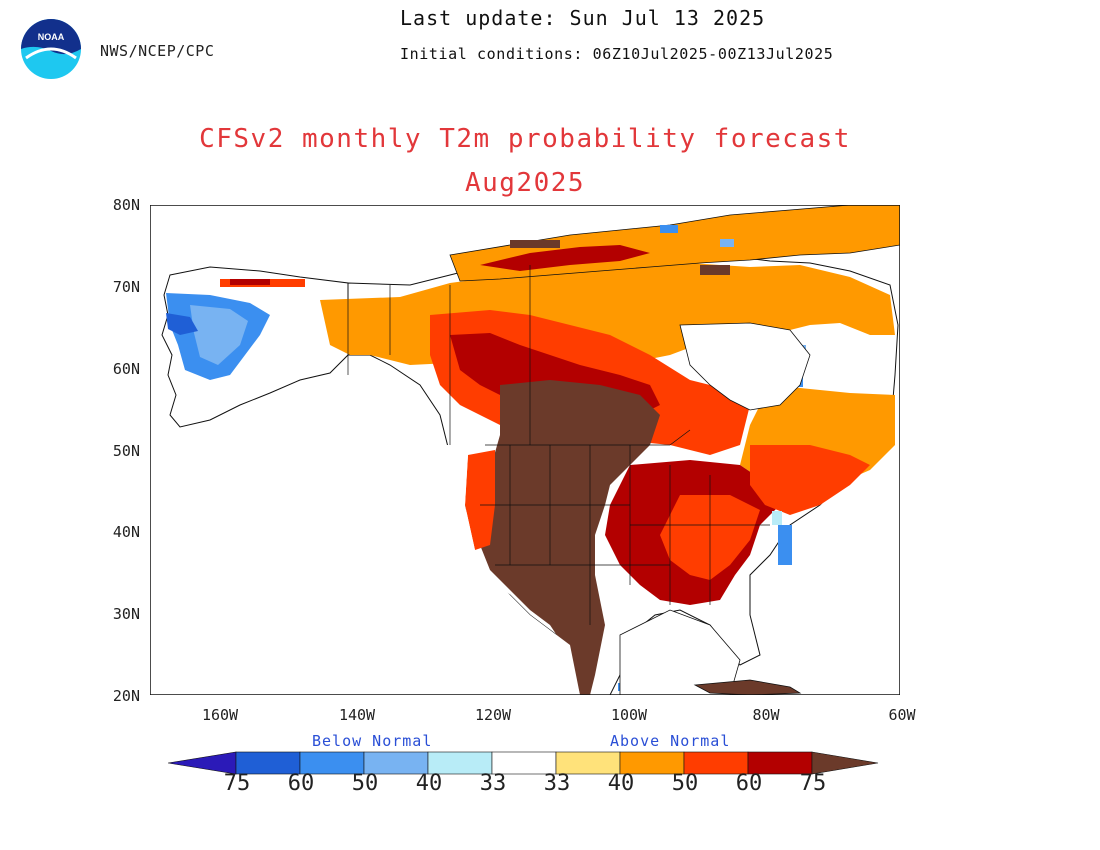 The image size is (1100, 850). I want to click on legend-value-9: 60, so click(749, 783).